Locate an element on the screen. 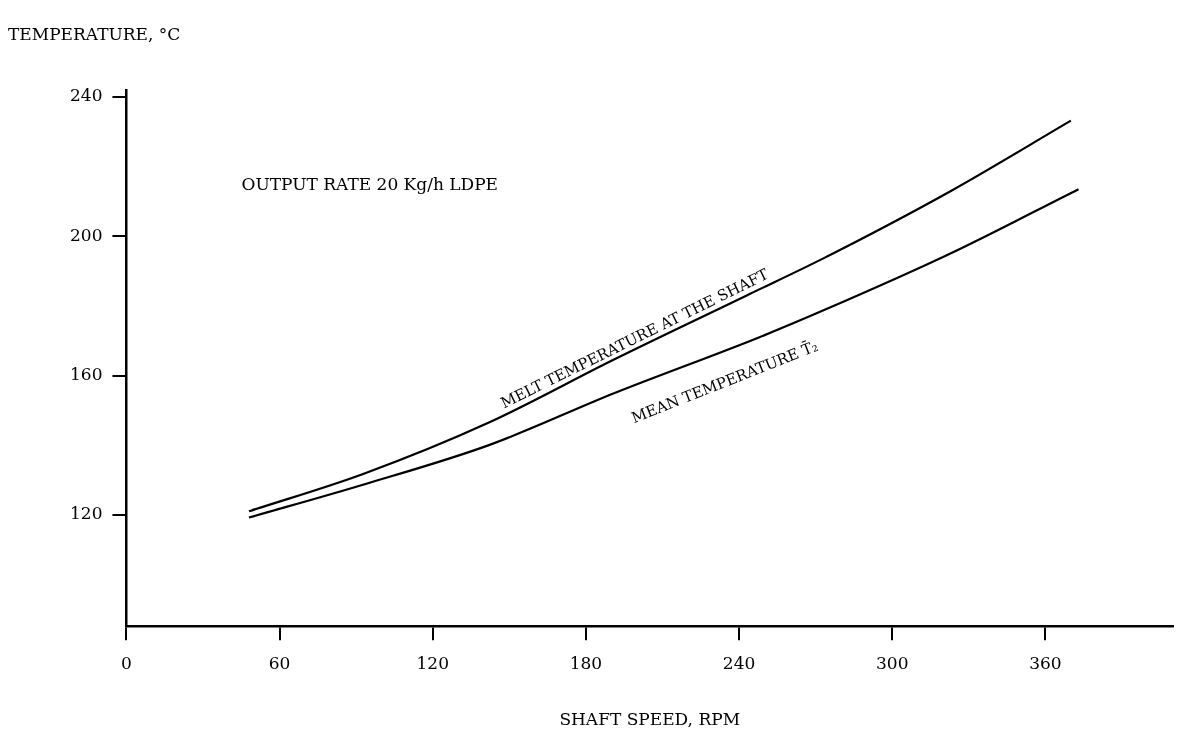 Image resolution: width=1181 pixels, height=755 pixels. x-tick-label: 300 is located at coordinates (892, 662).